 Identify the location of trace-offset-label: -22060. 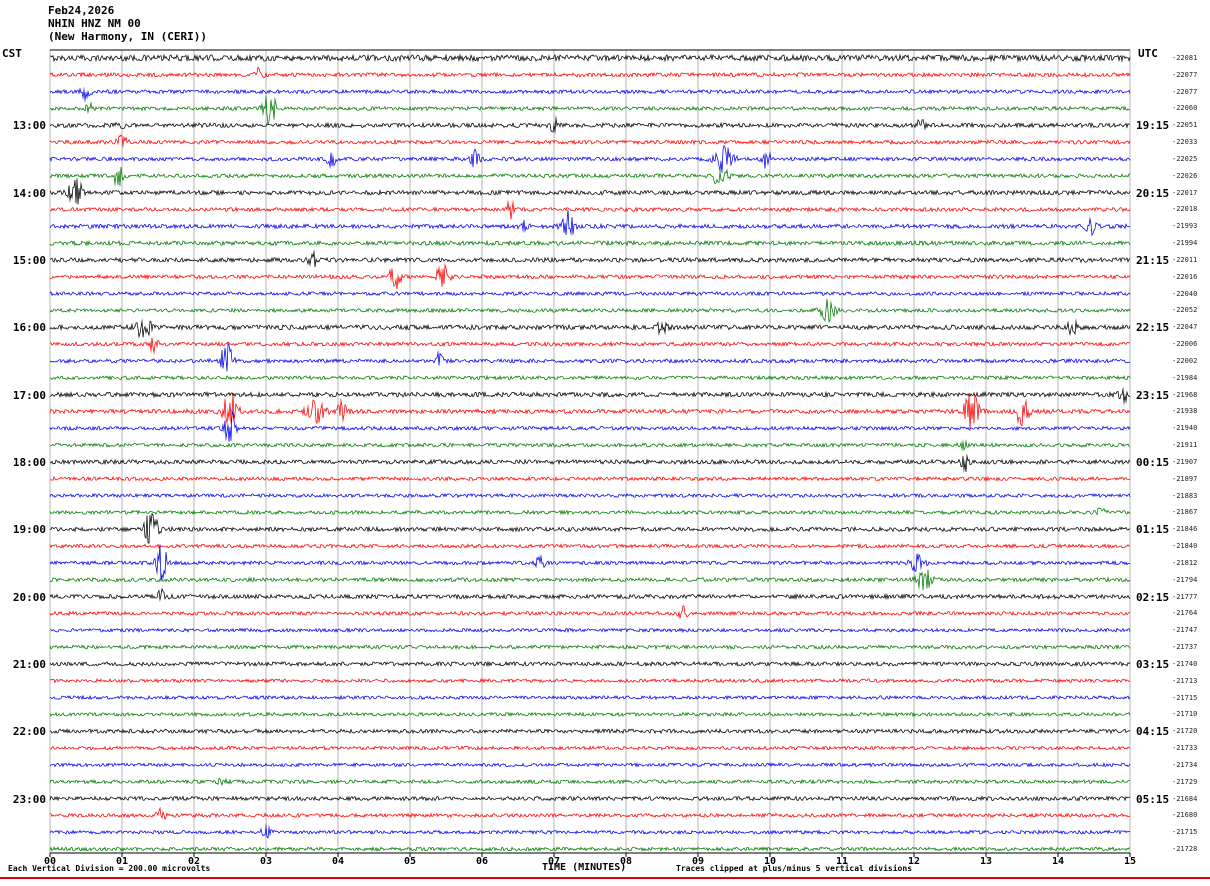
(1185, 108).